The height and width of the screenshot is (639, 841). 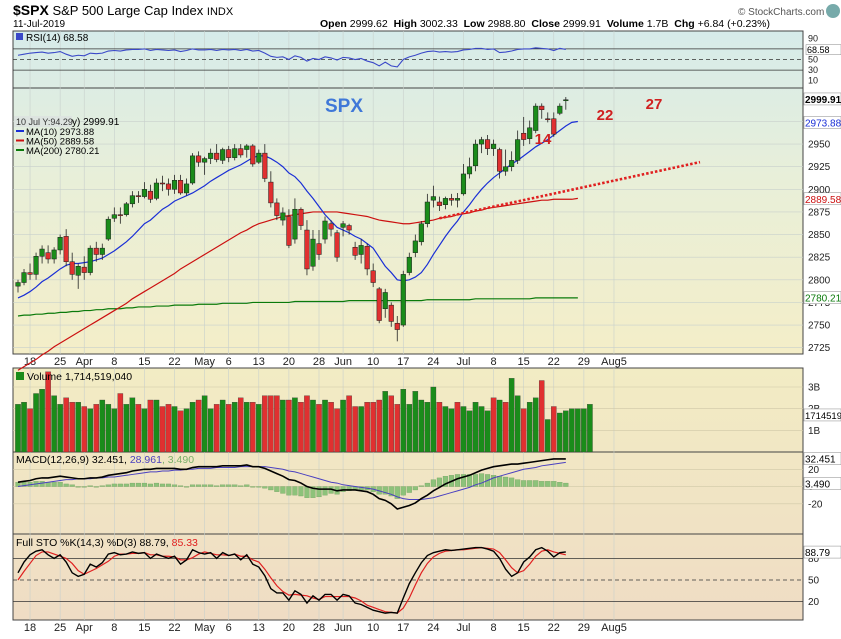 I want to click on x-tick-label: 29, so click(x=584, y=362).